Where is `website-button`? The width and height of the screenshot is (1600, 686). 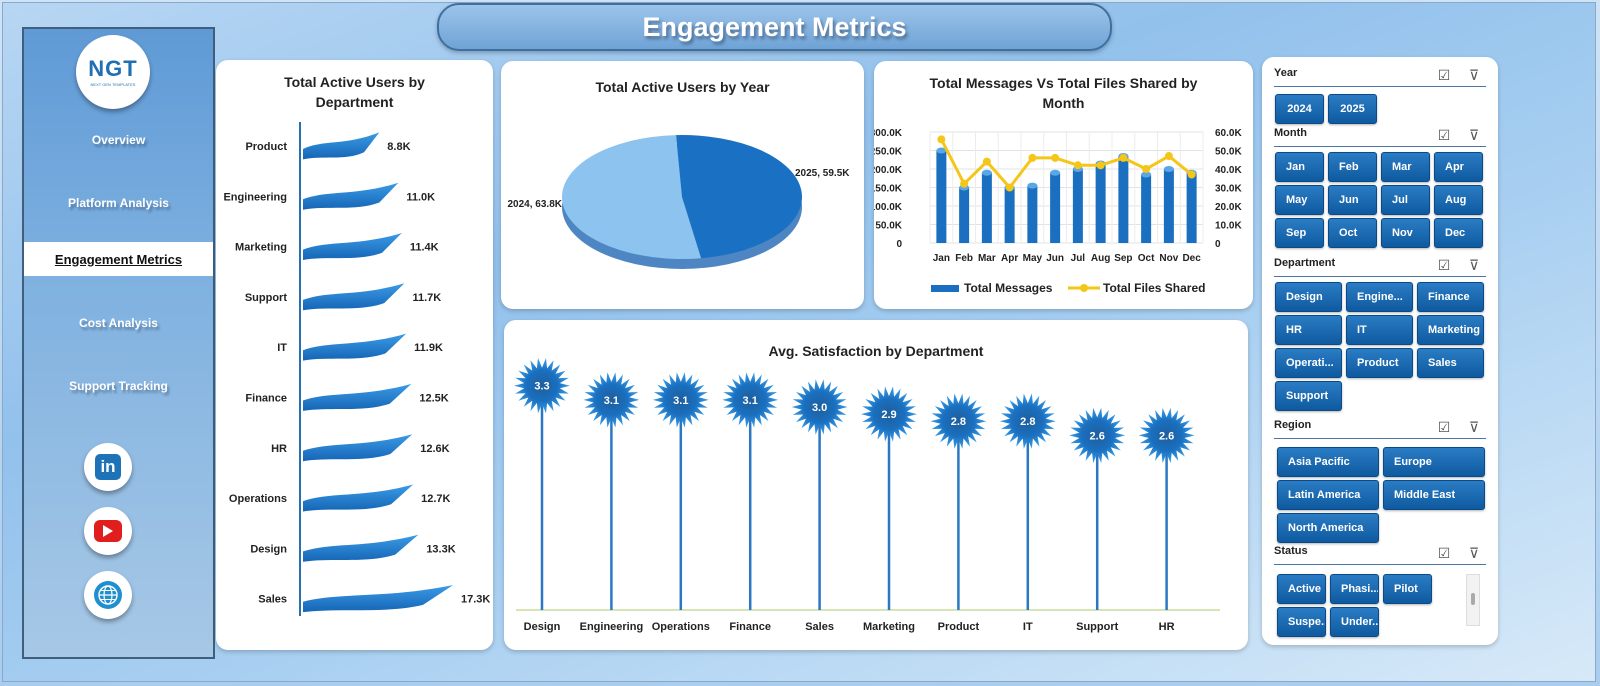 website-button is located at coordinates (108, 595).